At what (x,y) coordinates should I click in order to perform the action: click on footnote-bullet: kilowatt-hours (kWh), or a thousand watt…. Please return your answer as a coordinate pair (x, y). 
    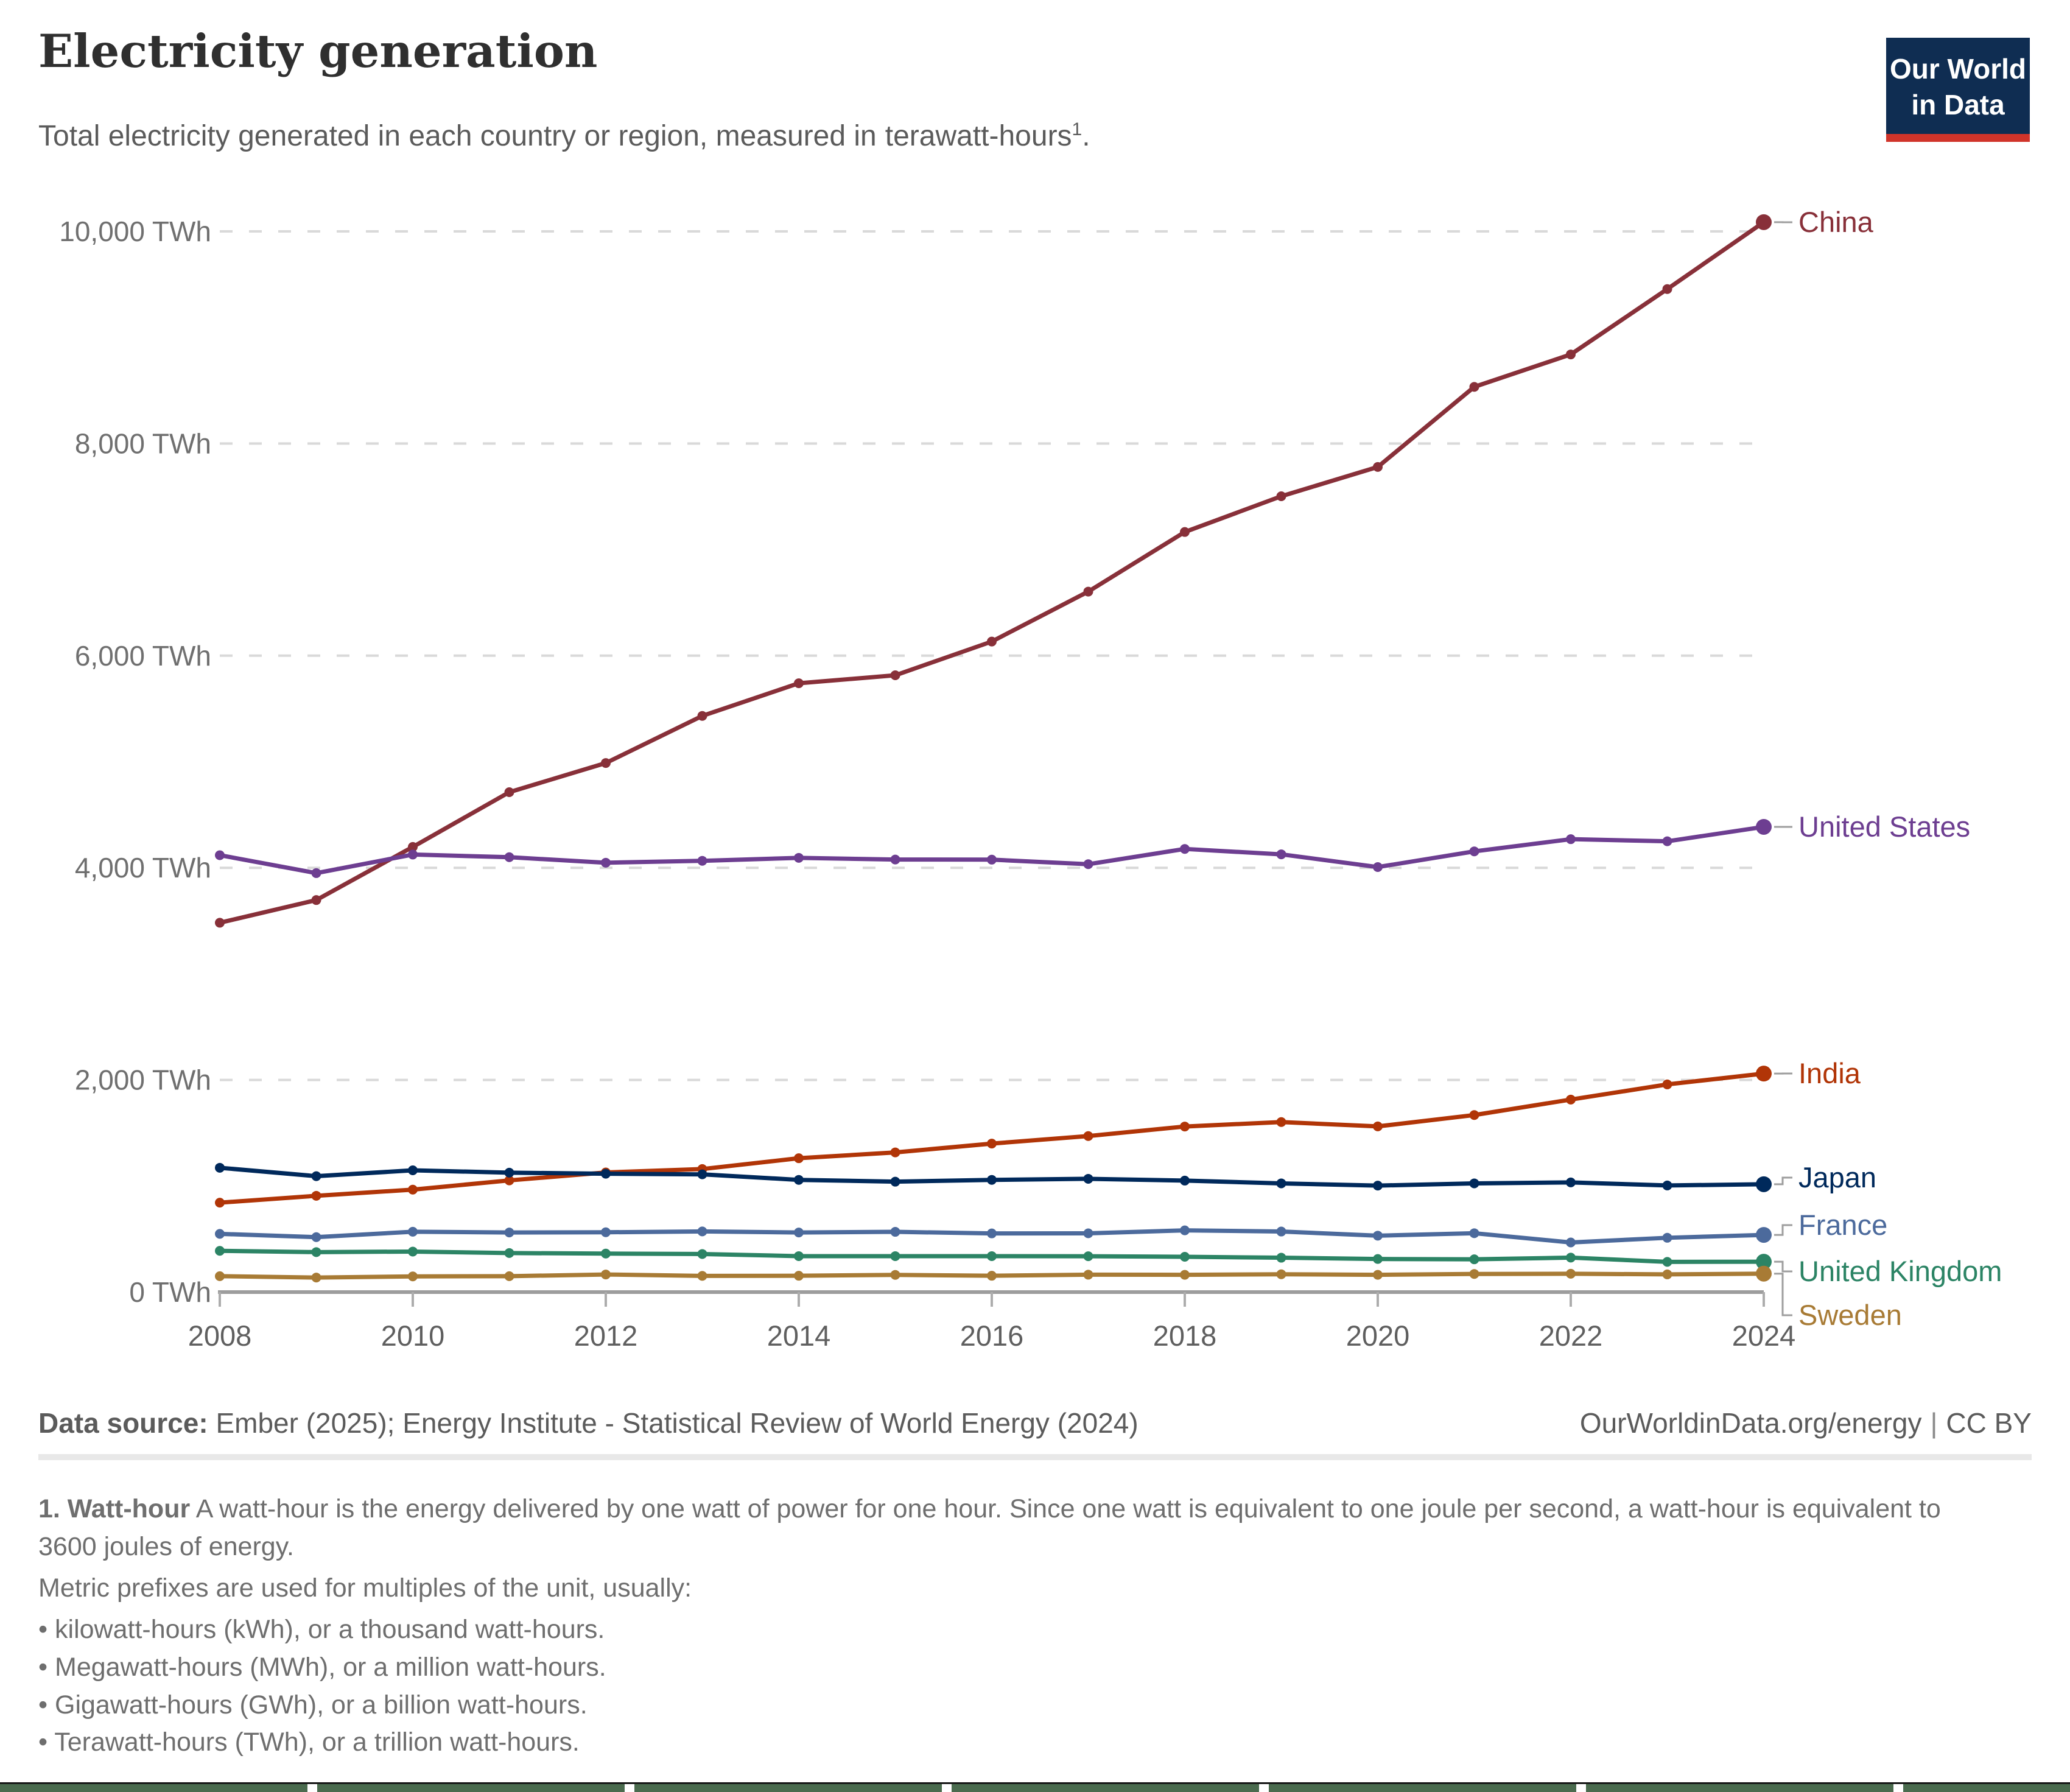
    Looking at the image, I should click on (994, 1630).